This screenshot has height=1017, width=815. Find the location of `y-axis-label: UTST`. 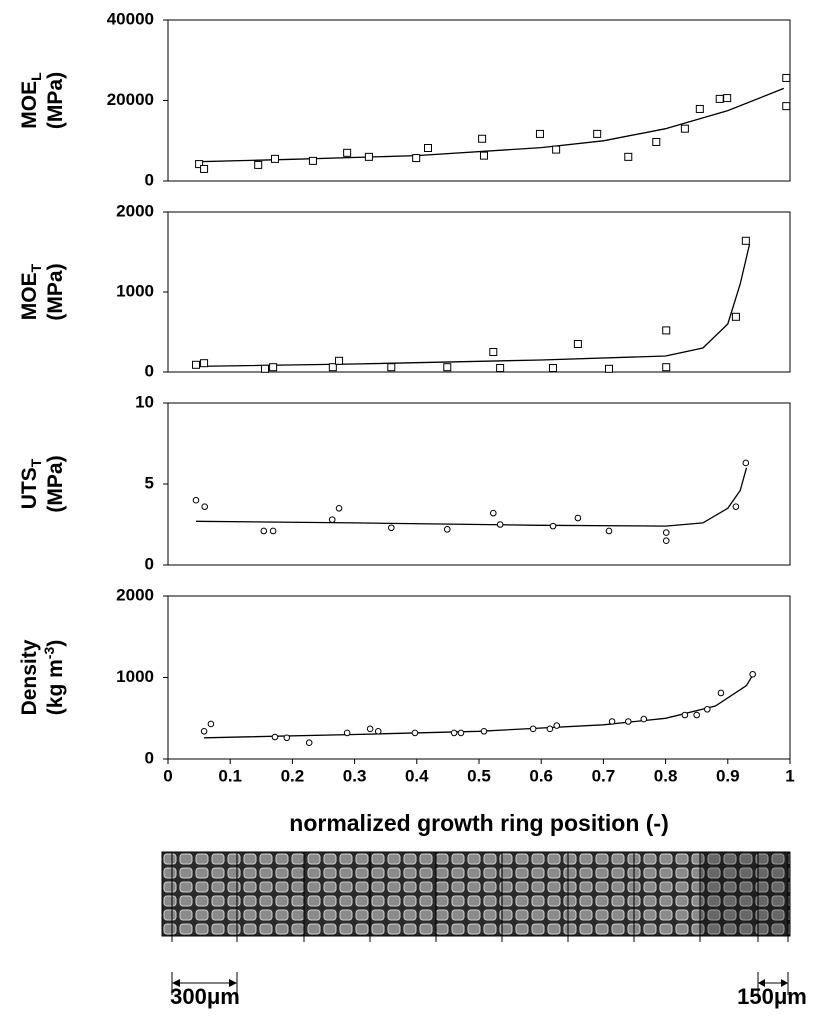

y-axis-label: UTST is located at coordinates (31, 483).